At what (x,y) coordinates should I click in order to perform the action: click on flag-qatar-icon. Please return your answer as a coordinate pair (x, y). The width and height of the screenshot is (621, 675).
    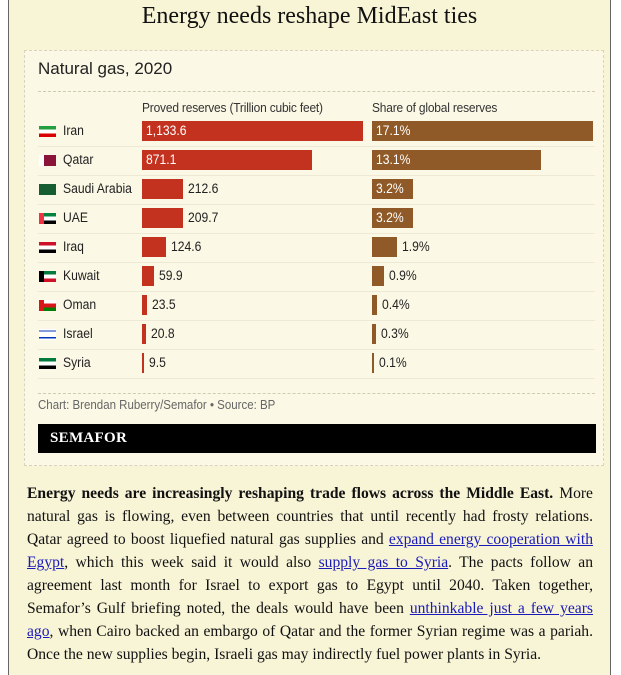
    Looking at the image, I should click on (47, 160).